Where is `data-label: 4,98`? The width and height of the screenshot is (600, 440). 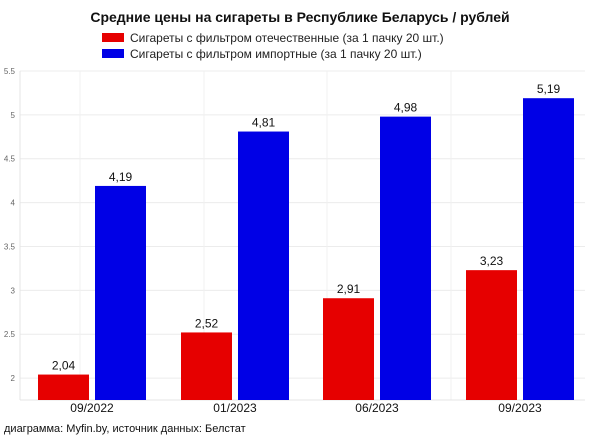
data-label: 4,98 is located at coordinates (406, 108).